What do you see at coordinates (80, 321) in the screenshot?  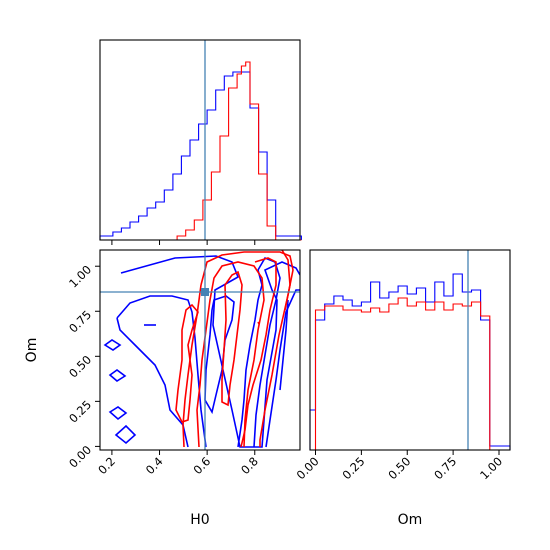 I see `y-tick-label: 0.75` at bounding box center [80, 321].